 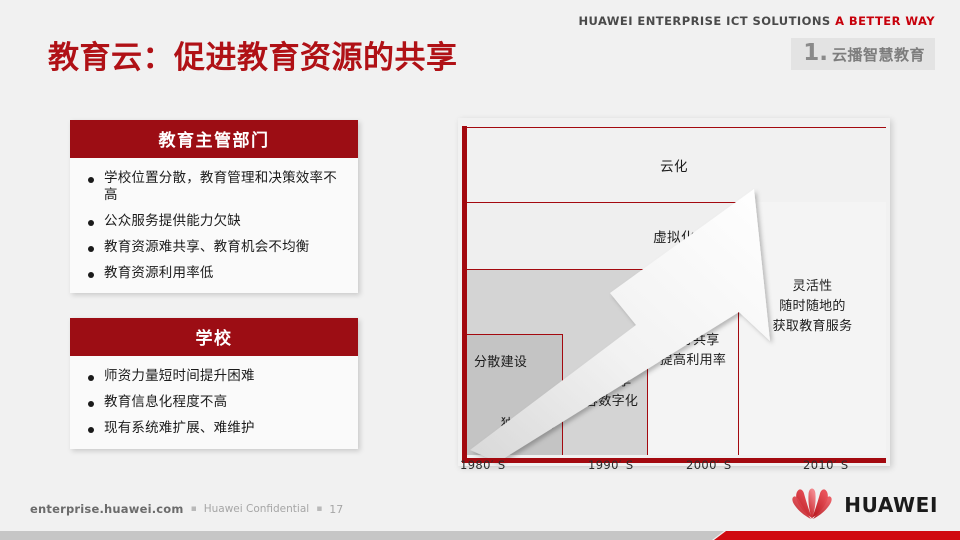 What do you see at coordinates (527, 424) in the screenshot?
I see `column-label-bottom: 独占资源` at bounding box center [527, 424].